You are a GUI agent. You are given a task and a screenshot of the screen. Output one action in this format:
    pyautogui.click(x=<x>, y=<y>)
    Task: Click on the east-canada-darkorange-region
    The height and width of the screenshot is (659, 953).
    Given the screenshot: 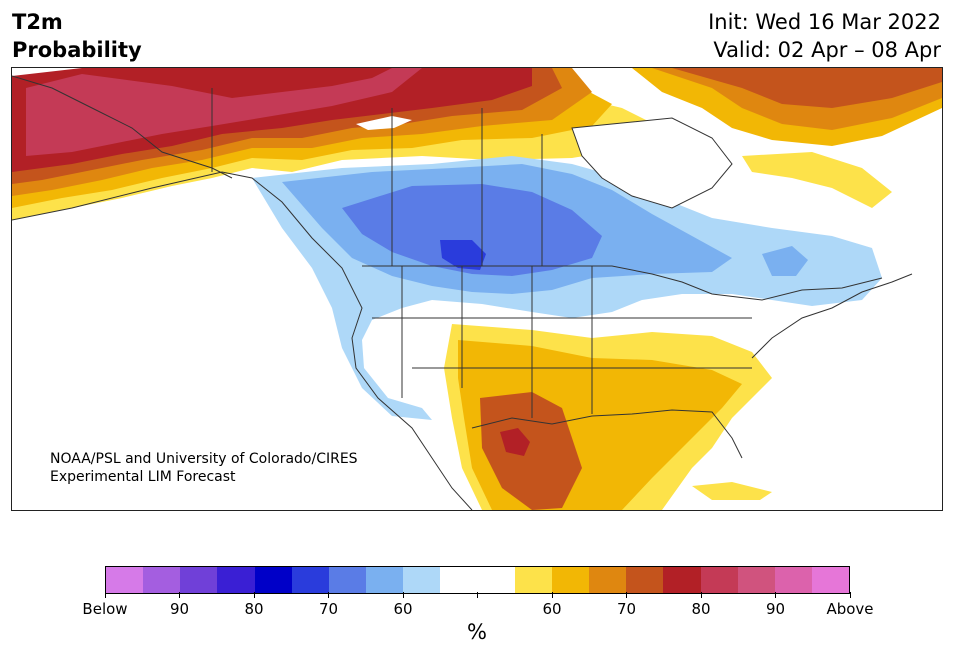 What is the action you would take?
    pyautogui.click(x=807, y=88)
    